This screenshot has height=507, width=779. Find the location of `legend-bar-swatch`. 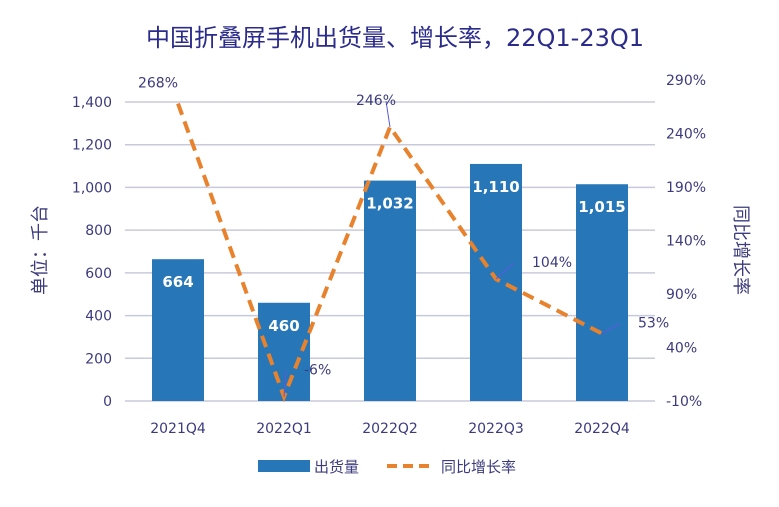

legend-bar-swatch is located at coordinates (284, 466).